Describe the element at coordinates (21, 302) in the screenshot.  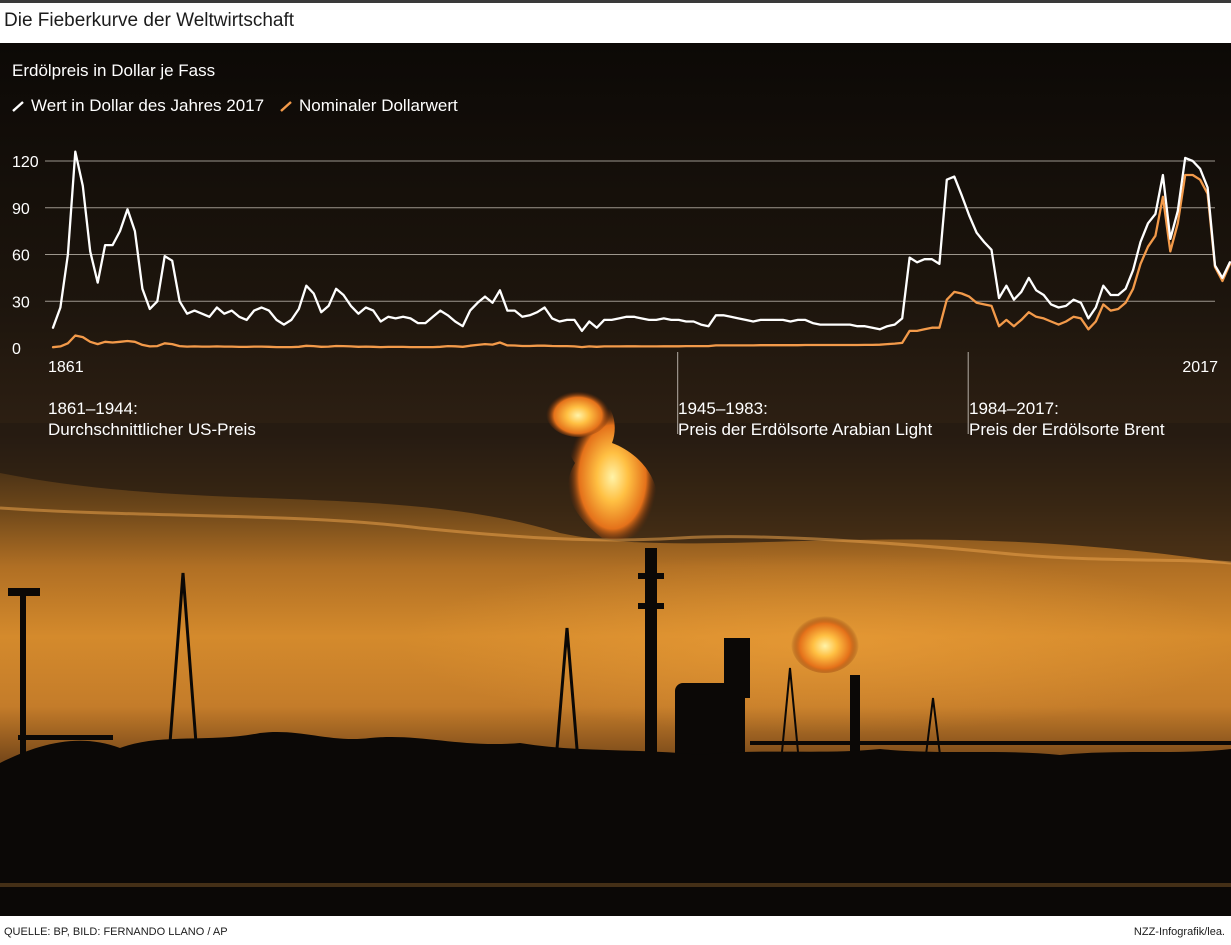
I see `y-tick-label-30: 30` at that location.